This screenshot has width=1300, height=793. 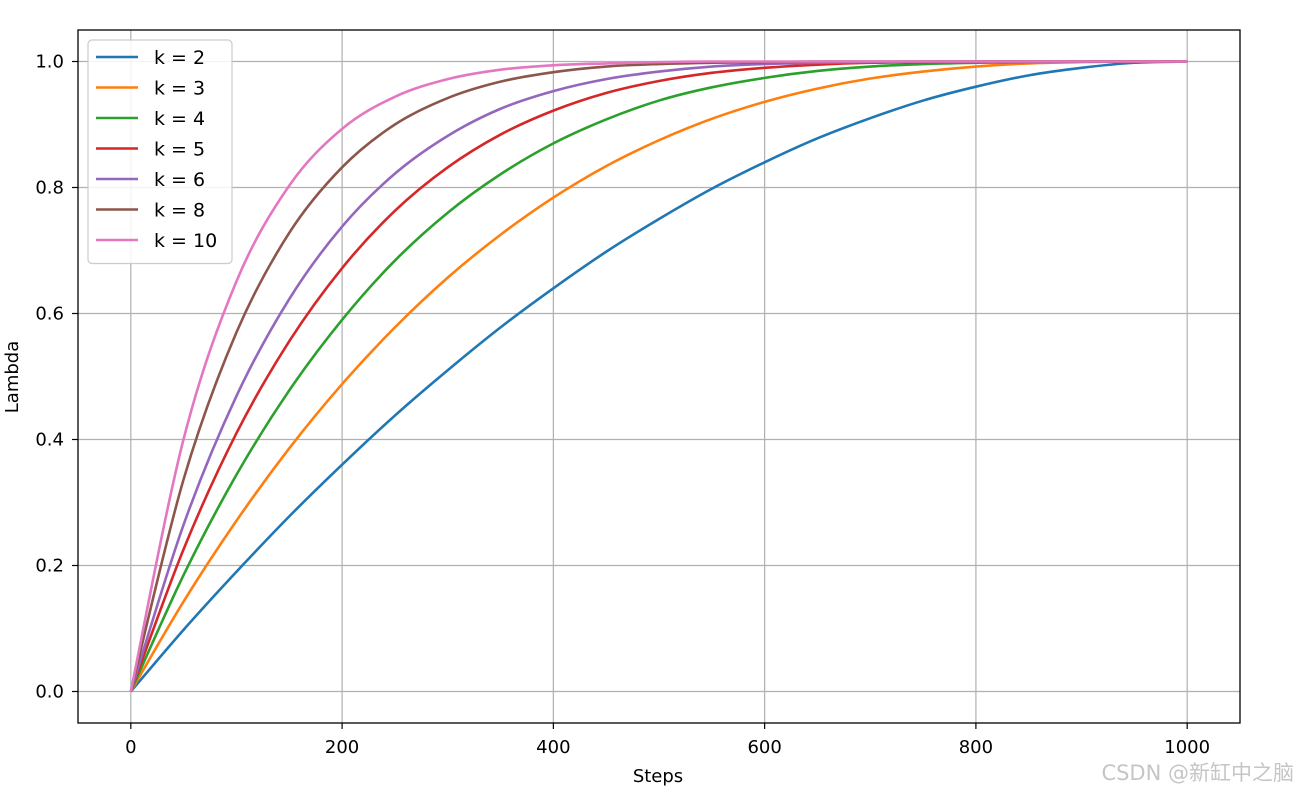 What do you see at coordinates (1187, 747) in the screenshot?
I see `x-tick-label: 1000` at bounding box center [1187, 747].